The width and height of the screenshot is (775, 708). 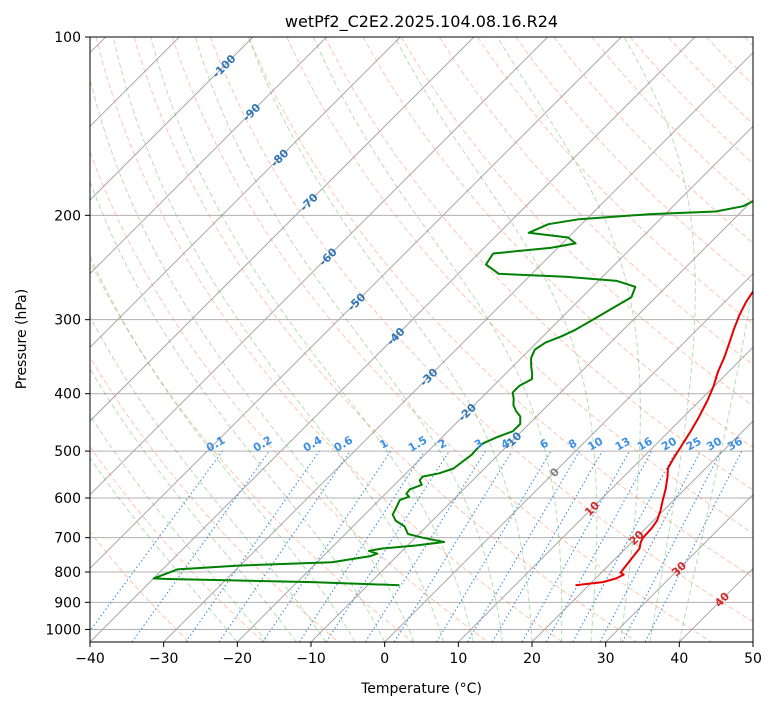 What do you see at coordinates (421, 22) in the screenshot?
I see `chart-title: wetPf2_C2E2.2025.104.08.16.R24` at bounding box center [421, 22].